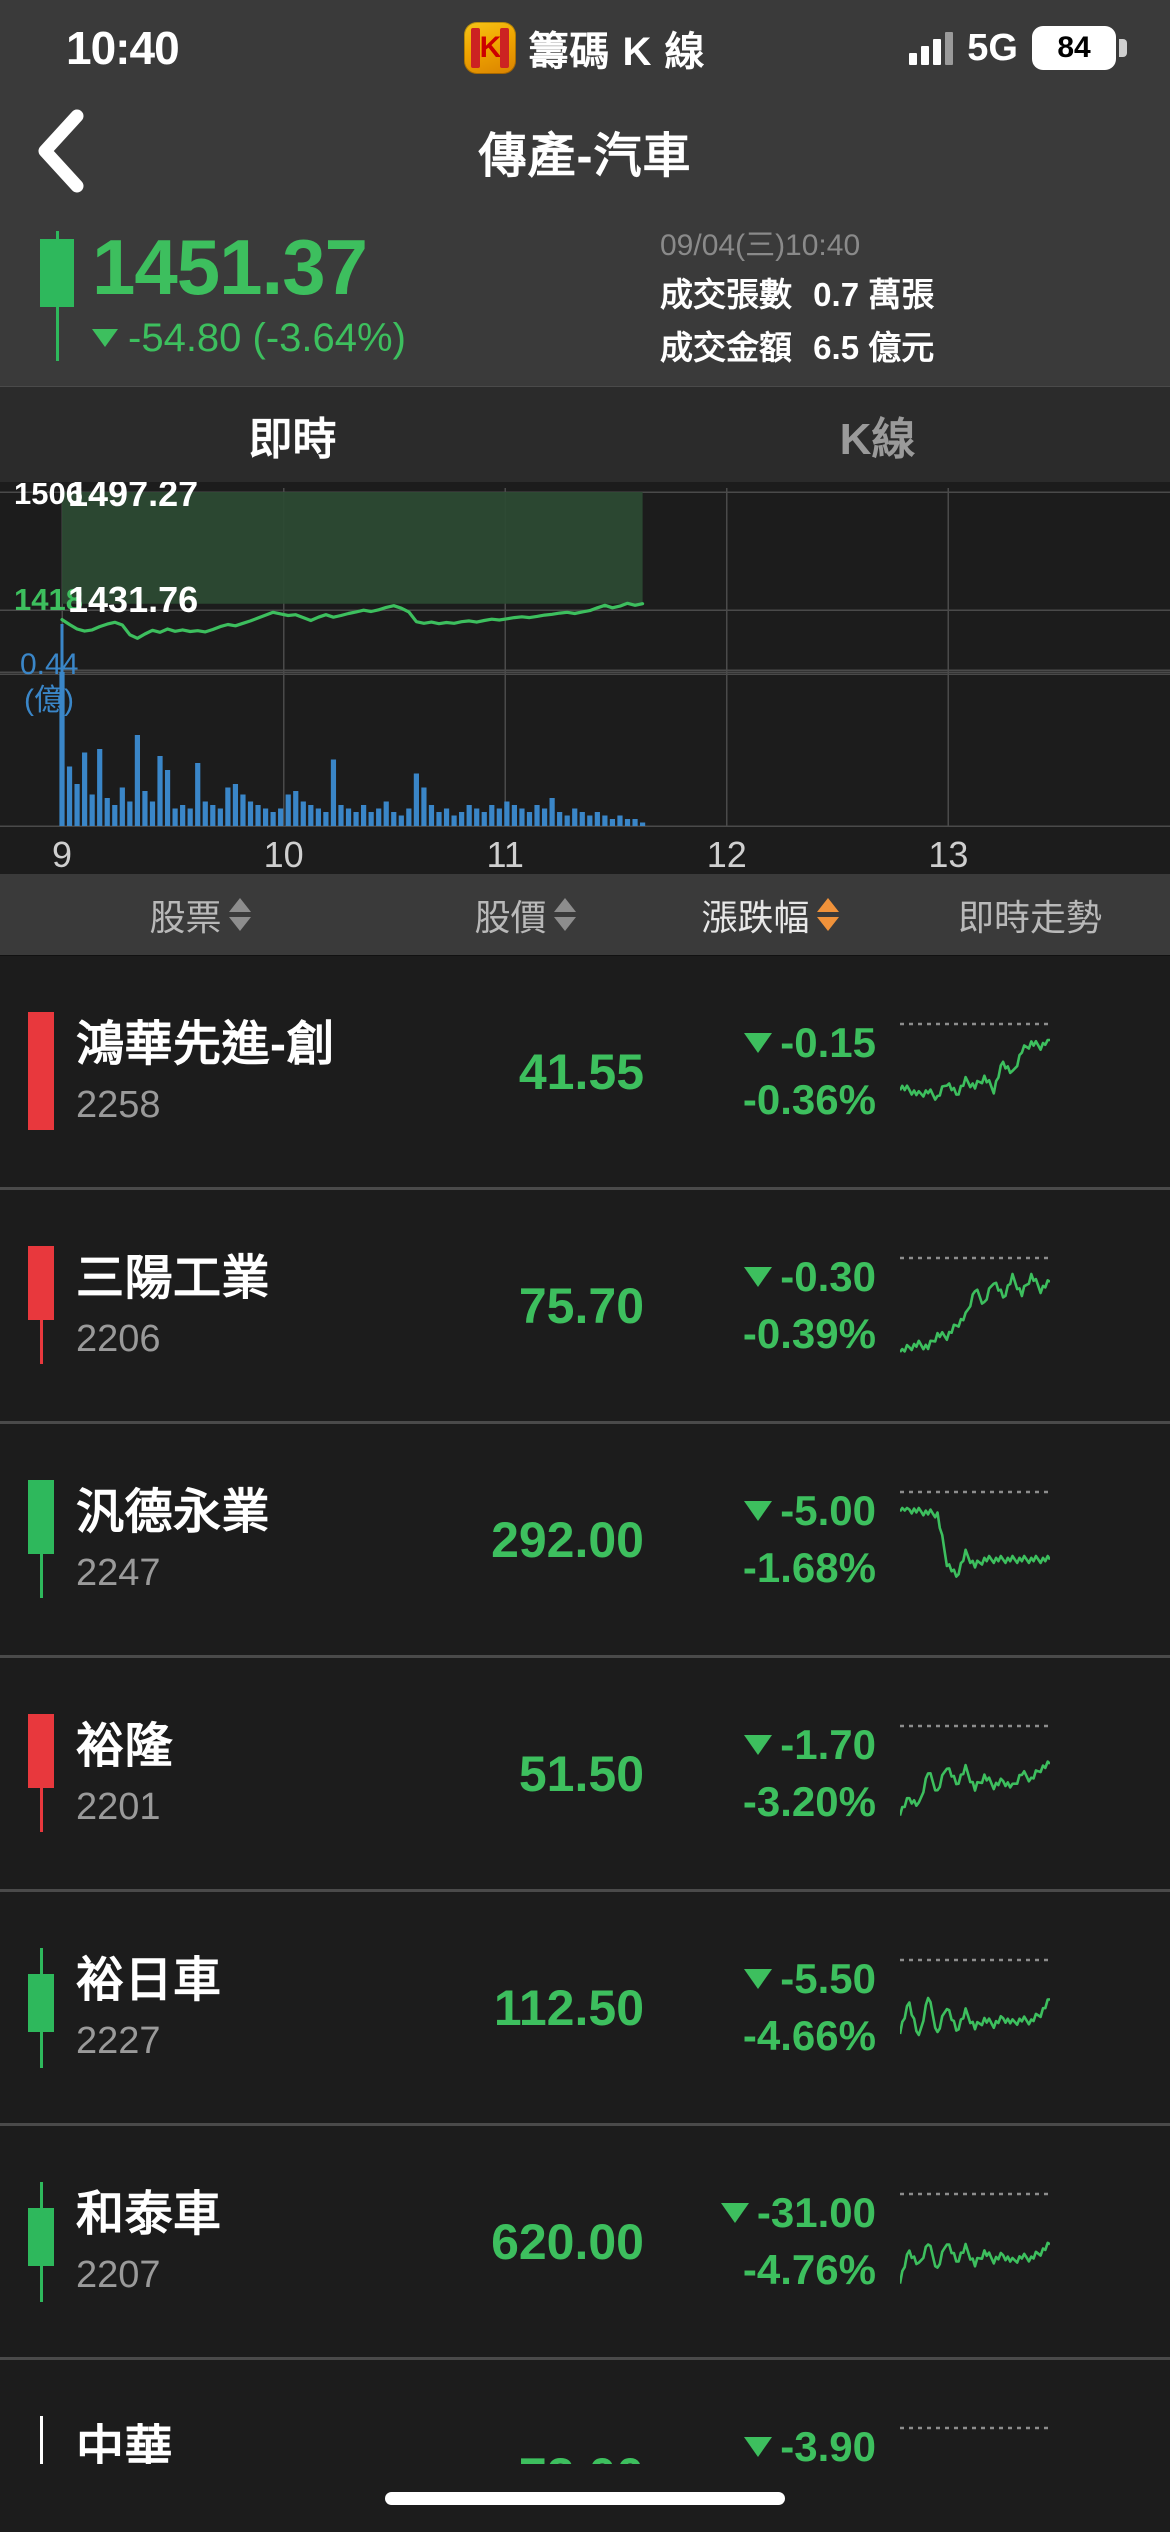 The height and width of the screenshot is (2532, 1170). I want to click on stock-change-value: -5.00, so click(828, 1510).